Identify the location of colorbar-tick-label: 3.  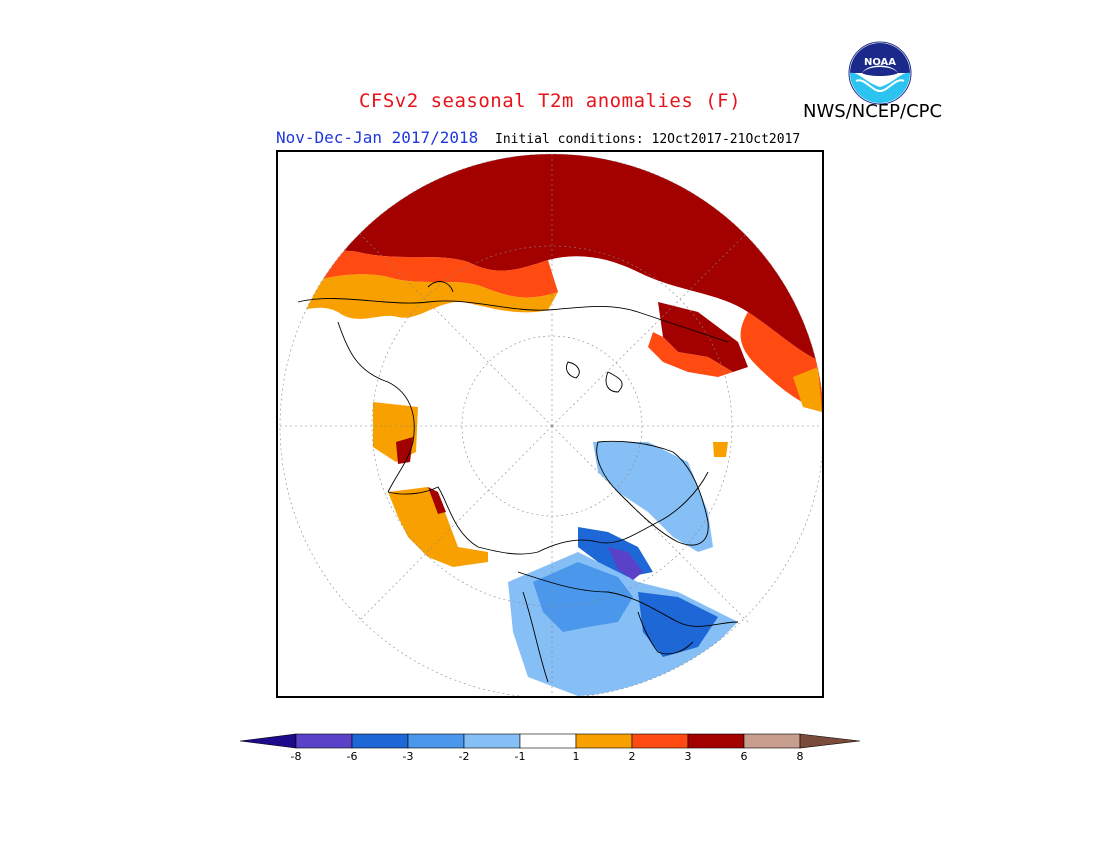
(688, 756).